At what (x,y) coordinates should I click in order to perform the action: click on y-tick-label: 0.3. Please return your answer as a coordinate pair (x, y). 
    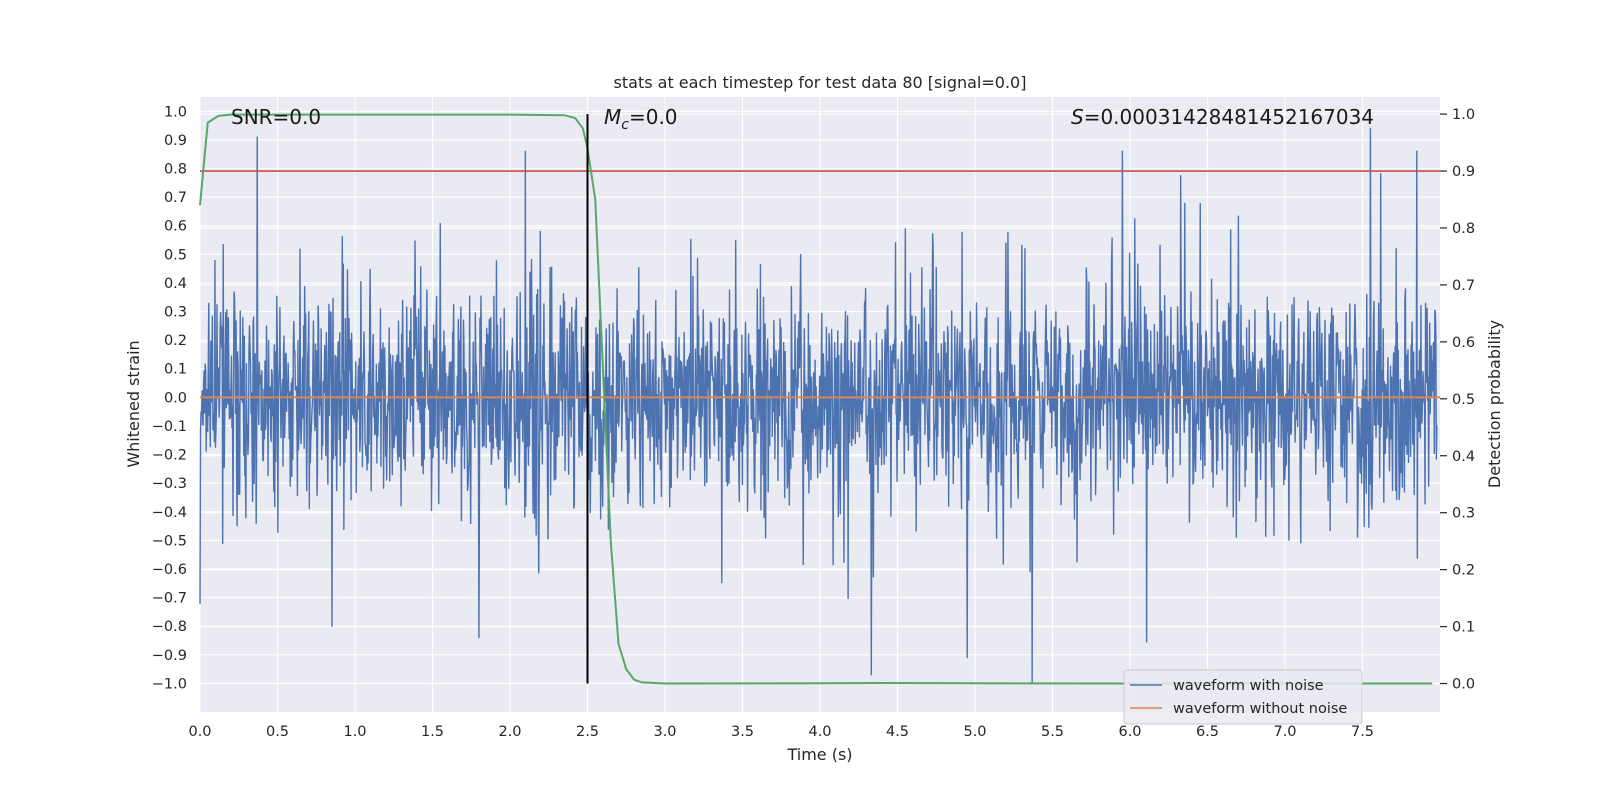
    Looking at the image, I should click on (175, 313).